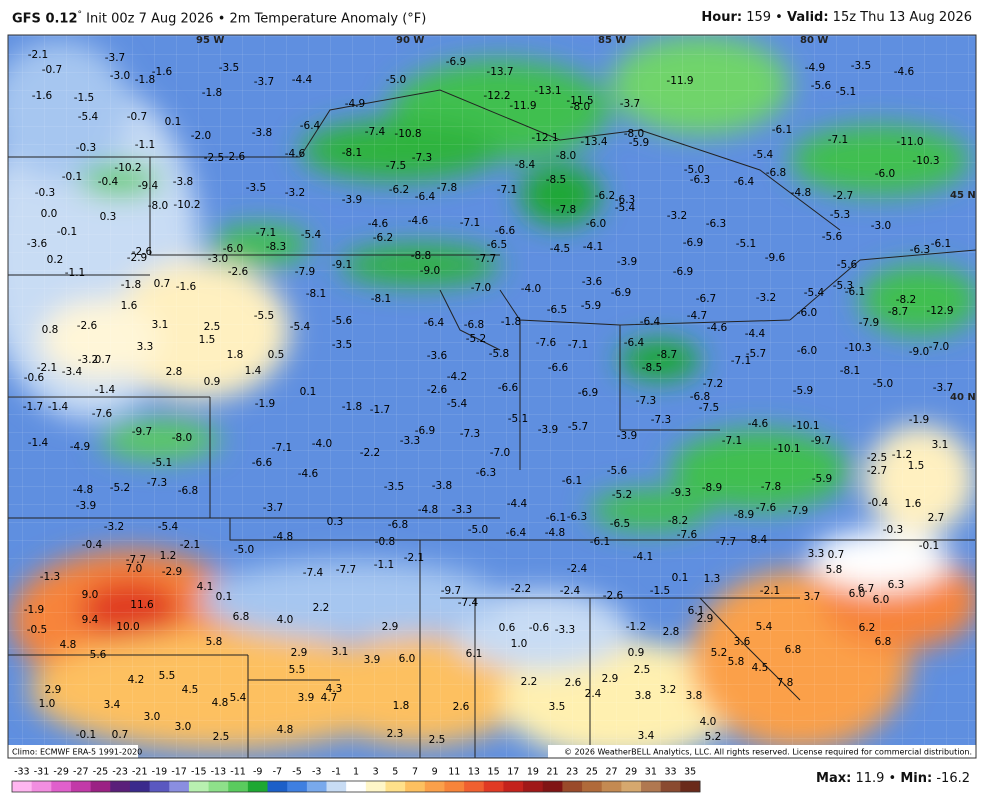 This screenshot has height=808, width=984. Describe the element at coordinates (793, 650) in the screenshot. I see `anomaly-label: 6.8` at that location.